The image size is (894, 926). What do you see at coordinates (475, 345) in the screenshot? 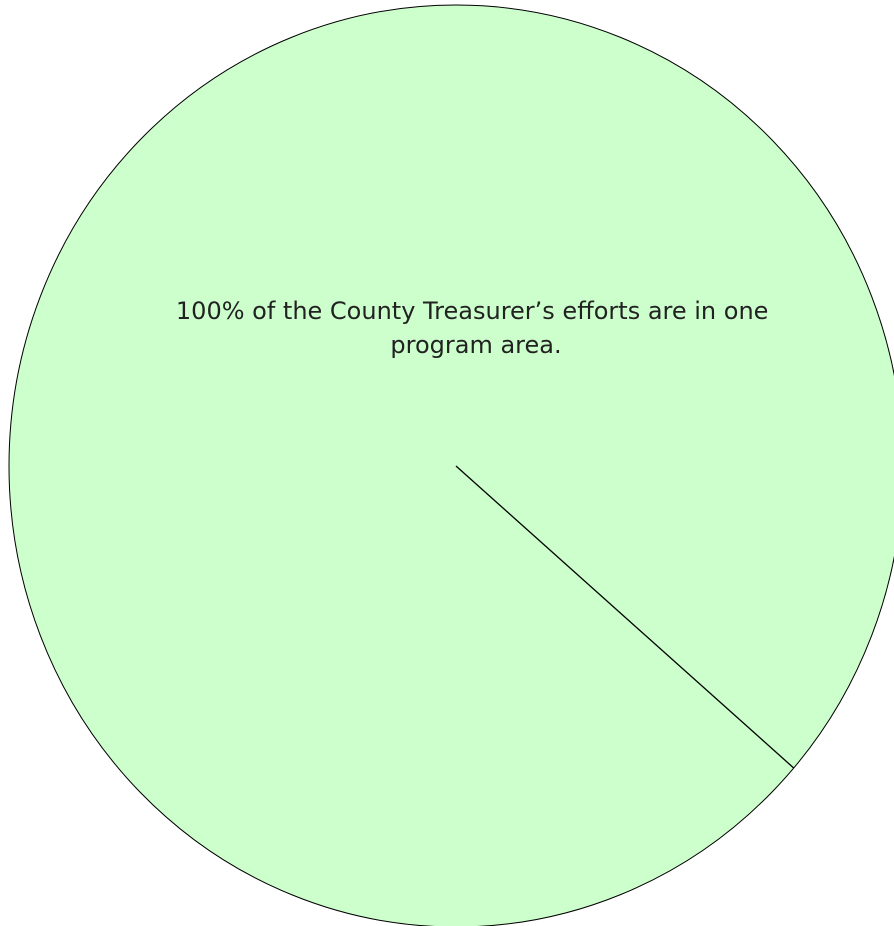
I see `slice-label-line-2: program area.` at bounding box center [475, 345].